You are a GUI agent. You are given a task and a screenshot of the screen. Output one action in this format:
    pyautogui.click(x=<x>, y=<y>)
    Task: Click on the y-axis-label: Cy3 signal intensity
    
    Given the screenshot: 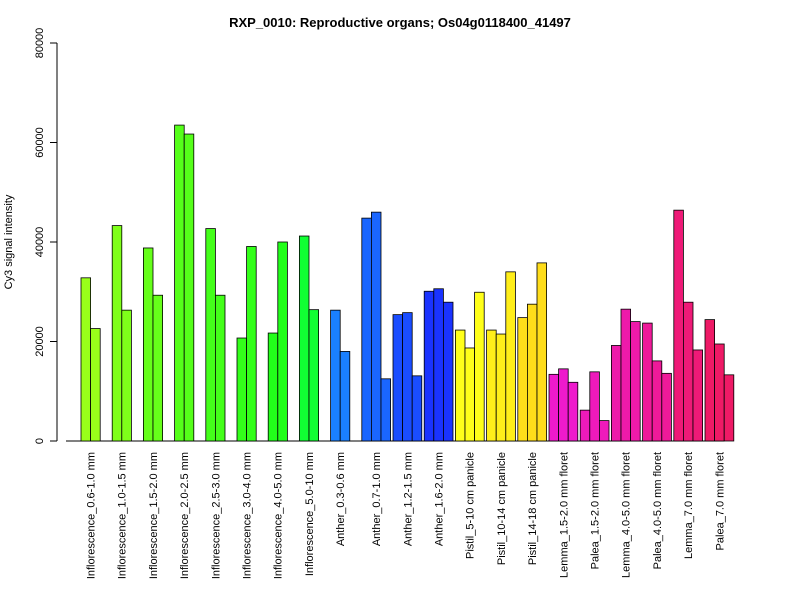 What is the action you would take?
    pyautogui.click(x=9, y=241)
    